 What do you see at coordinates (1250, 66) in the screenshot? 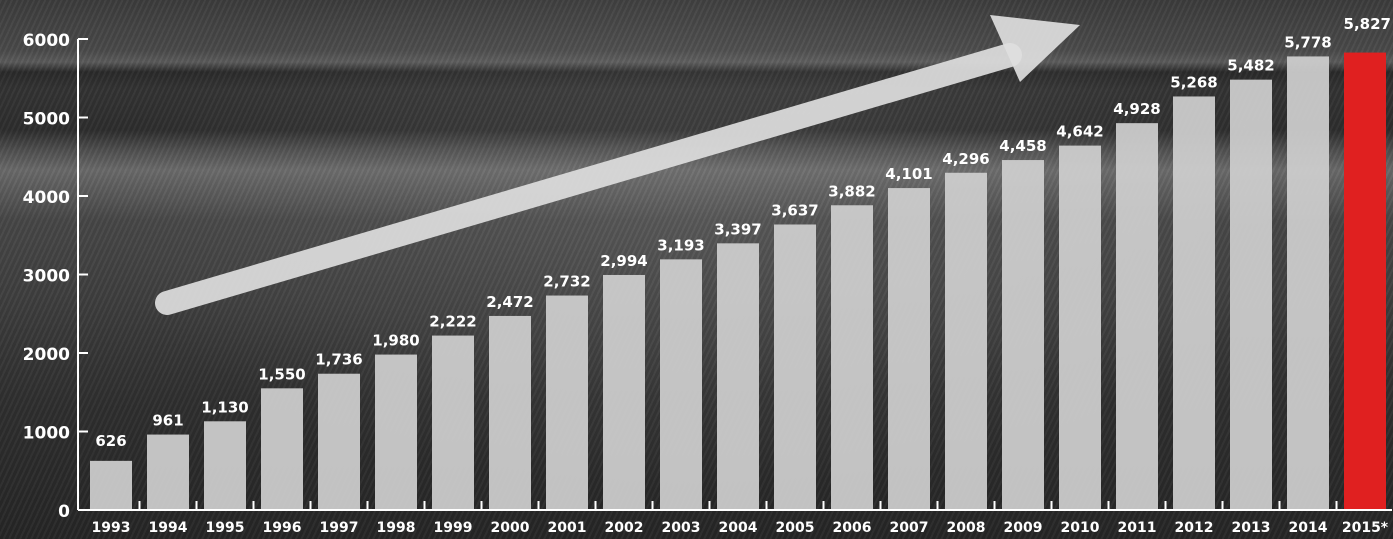
I see `data-label: 5,482` at bounding box center [1250, 66].